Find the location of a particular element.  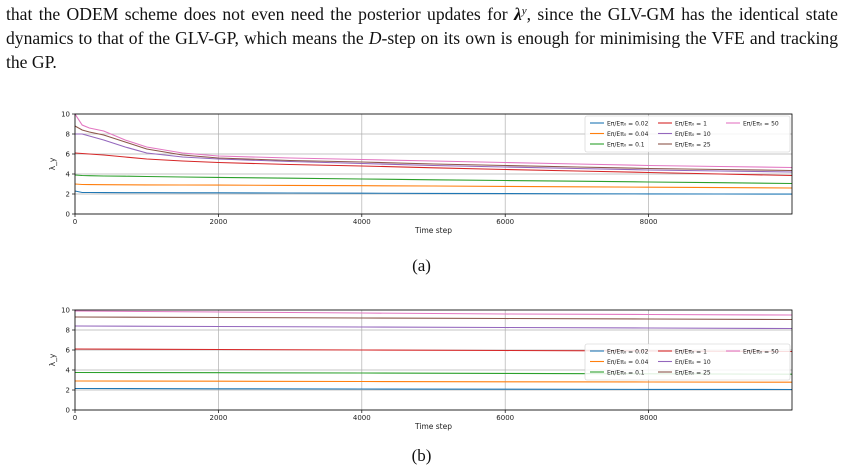

caption-b: (b) is located at coordinates (421, 455).